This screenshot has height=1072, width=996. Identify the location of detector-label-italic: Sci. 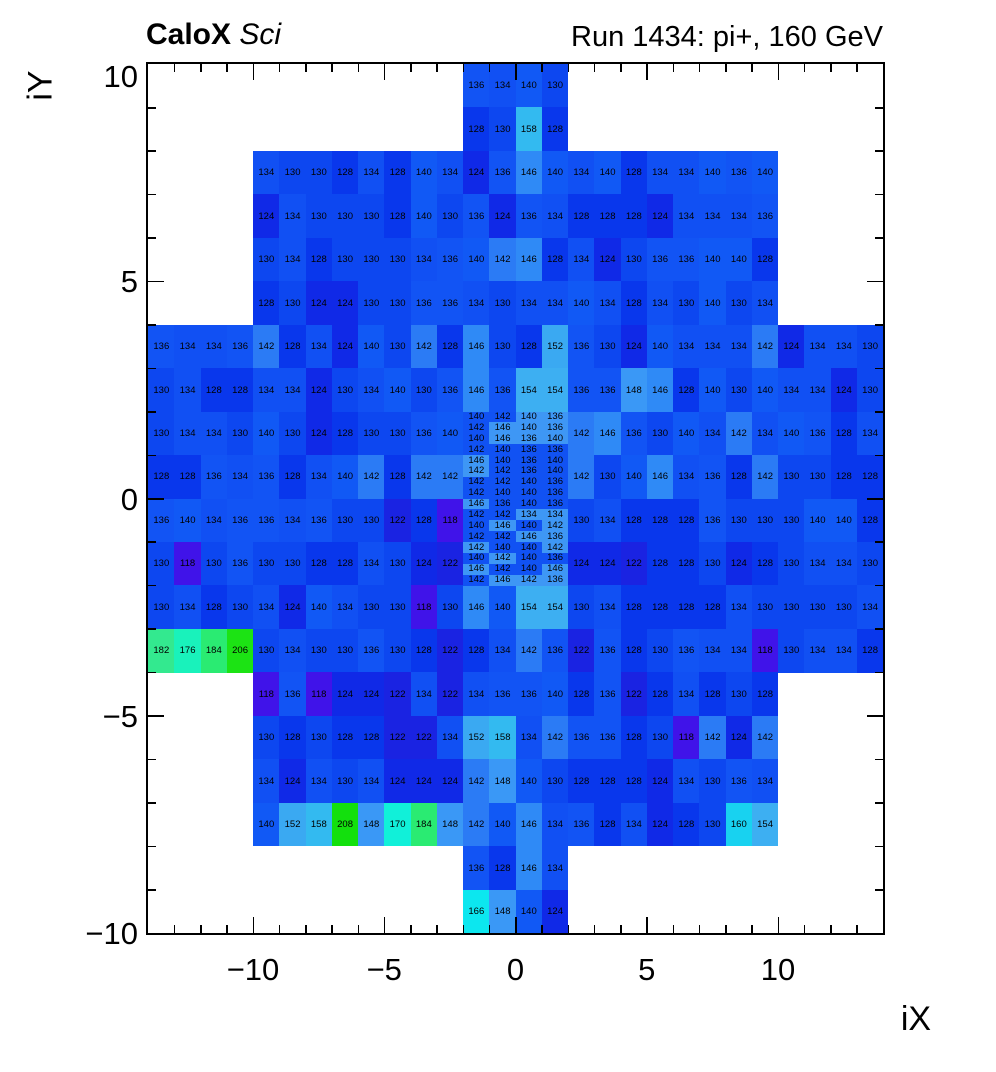
(256, 34).